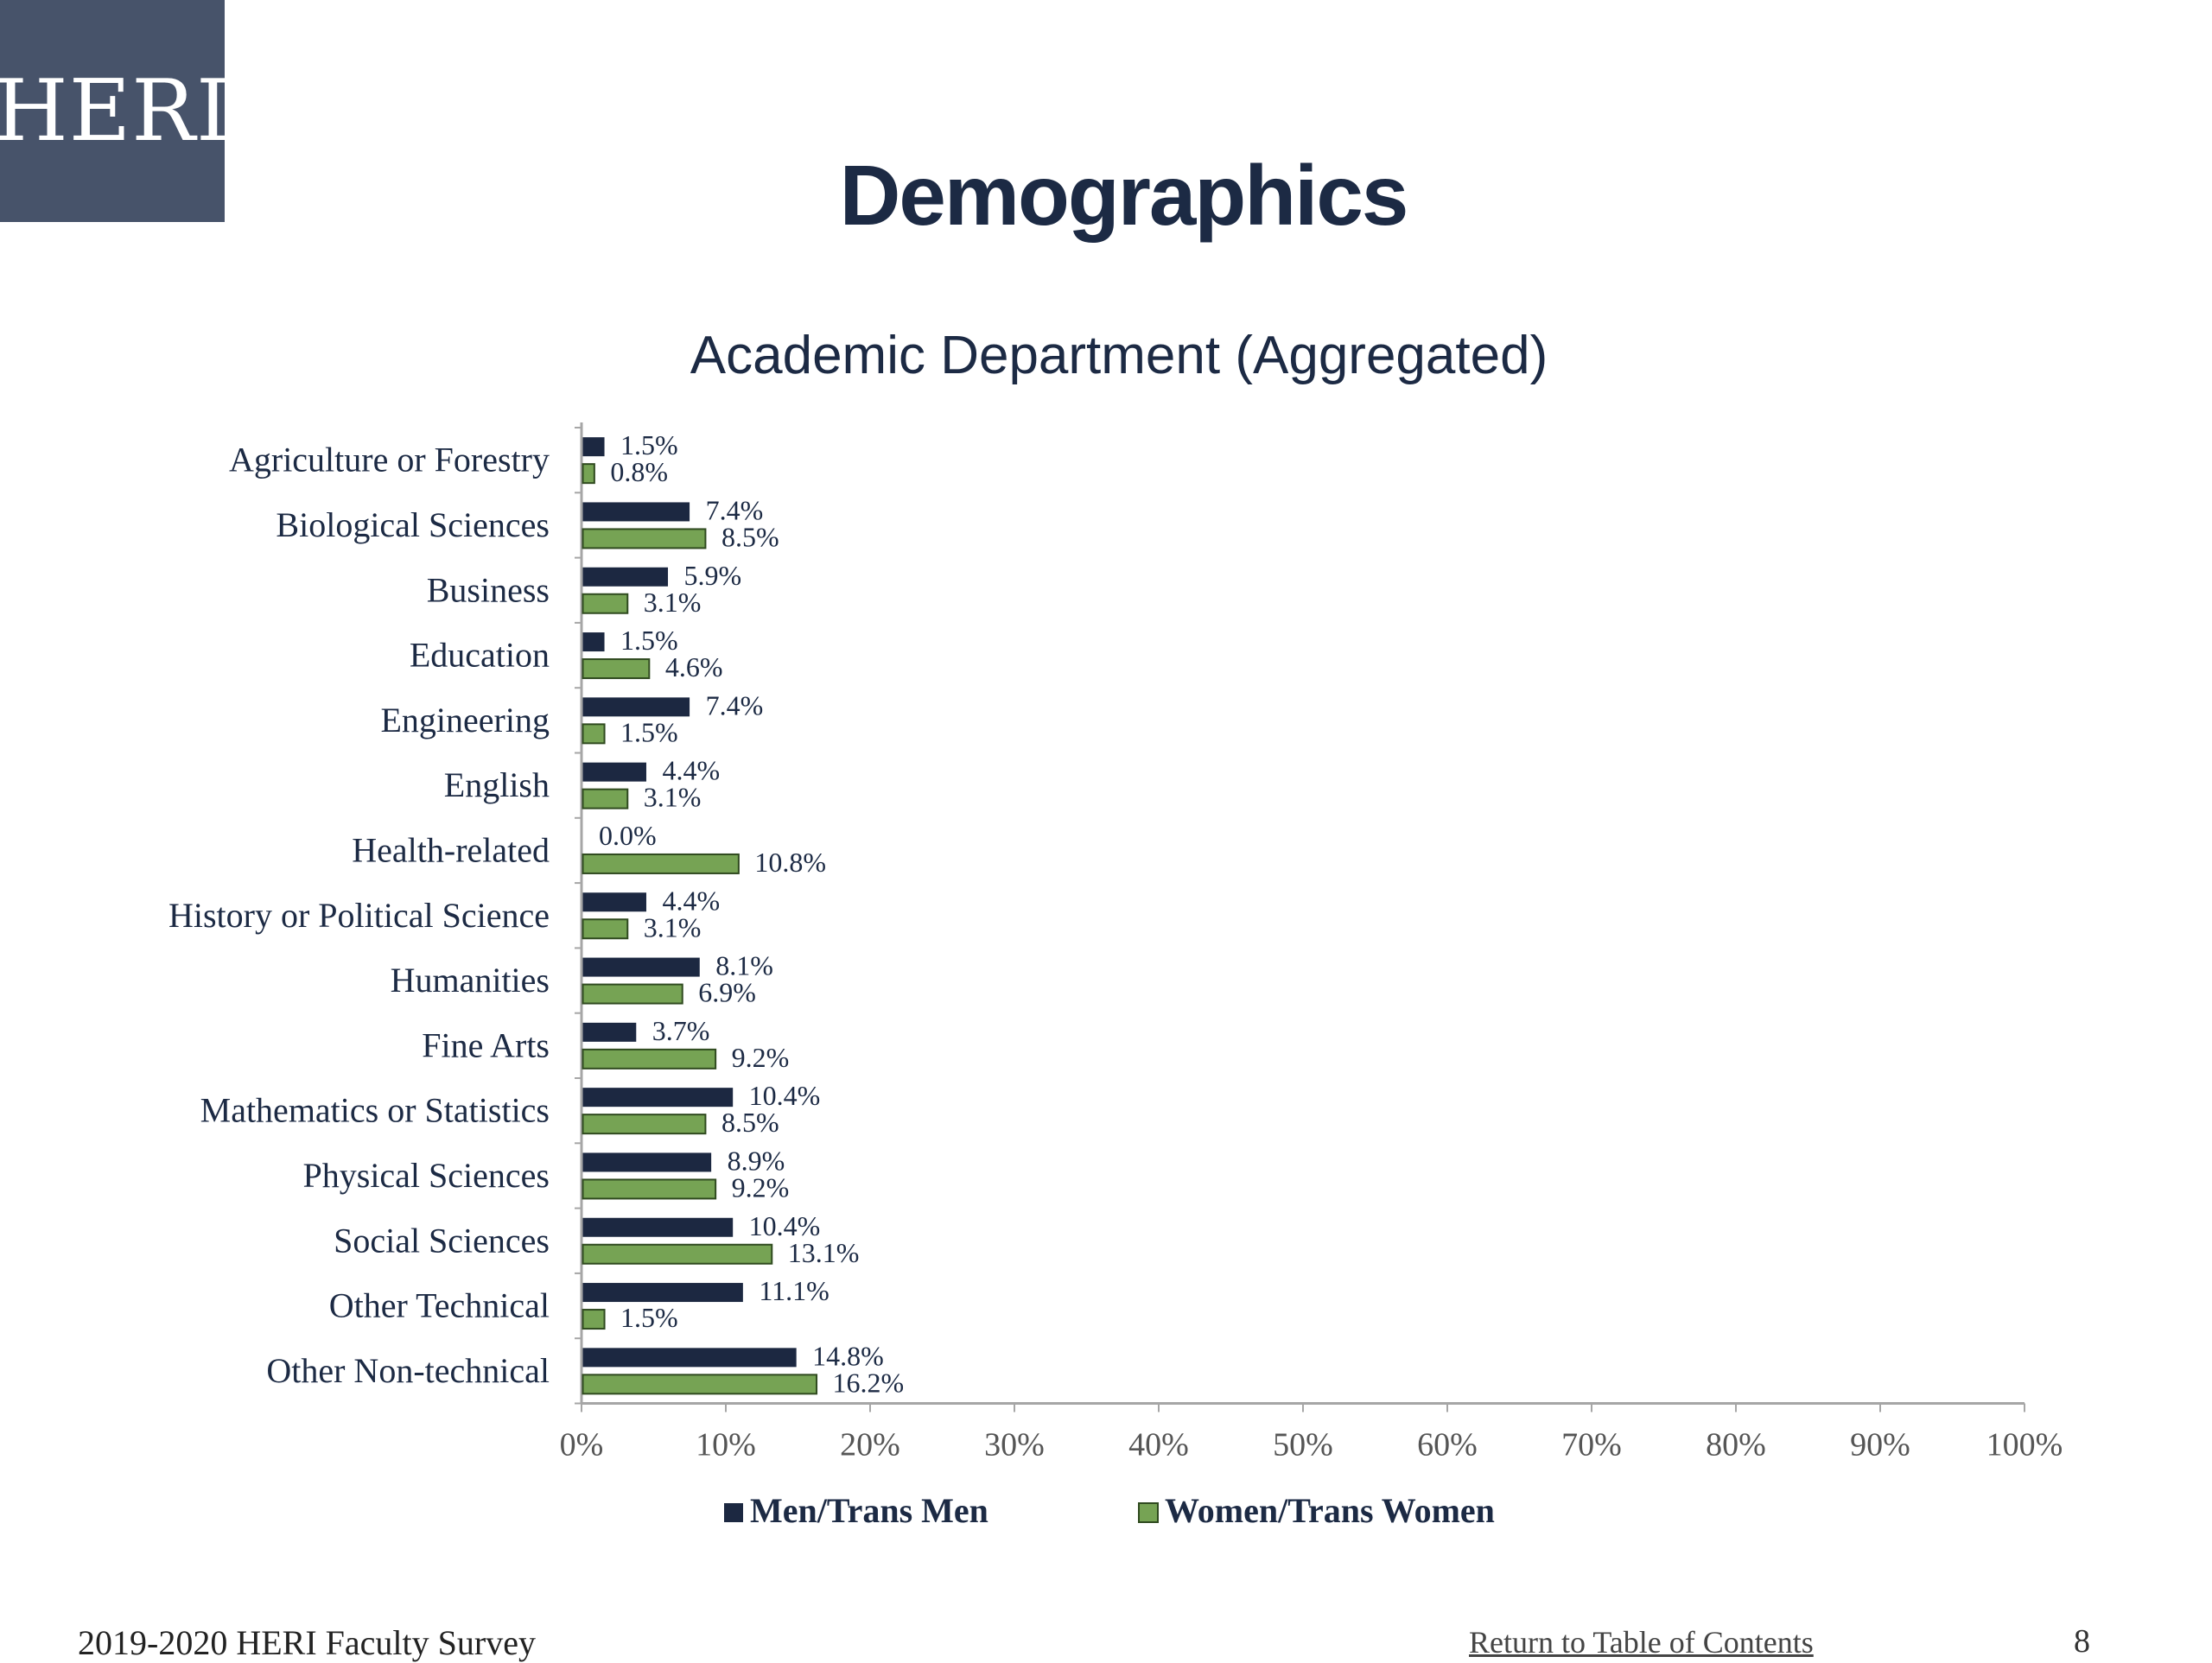  Describe the element at coordinates (413, 524) in the screenshot. I see `category-label: Biological Sciences` at that location.